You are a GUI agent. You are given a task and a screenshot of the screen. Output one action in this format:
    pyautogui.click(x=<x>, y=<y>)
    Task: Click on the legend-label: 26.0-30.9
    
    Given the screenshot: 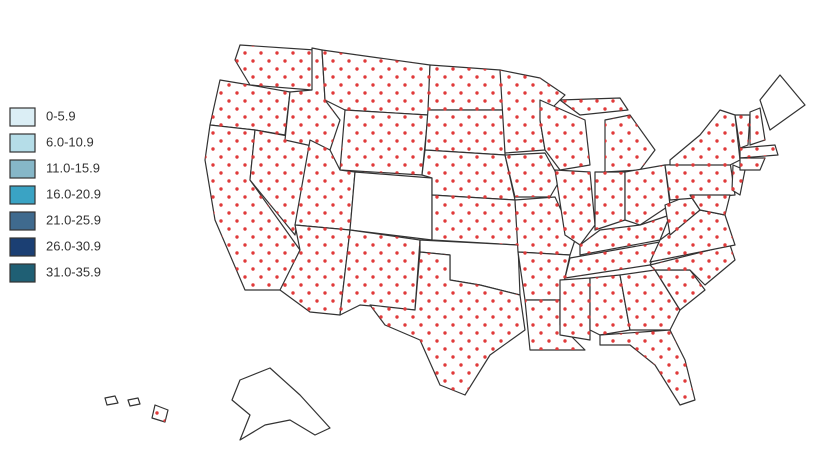 What is the action you would take?
    pyautogui.click(x=73, y=245)
    